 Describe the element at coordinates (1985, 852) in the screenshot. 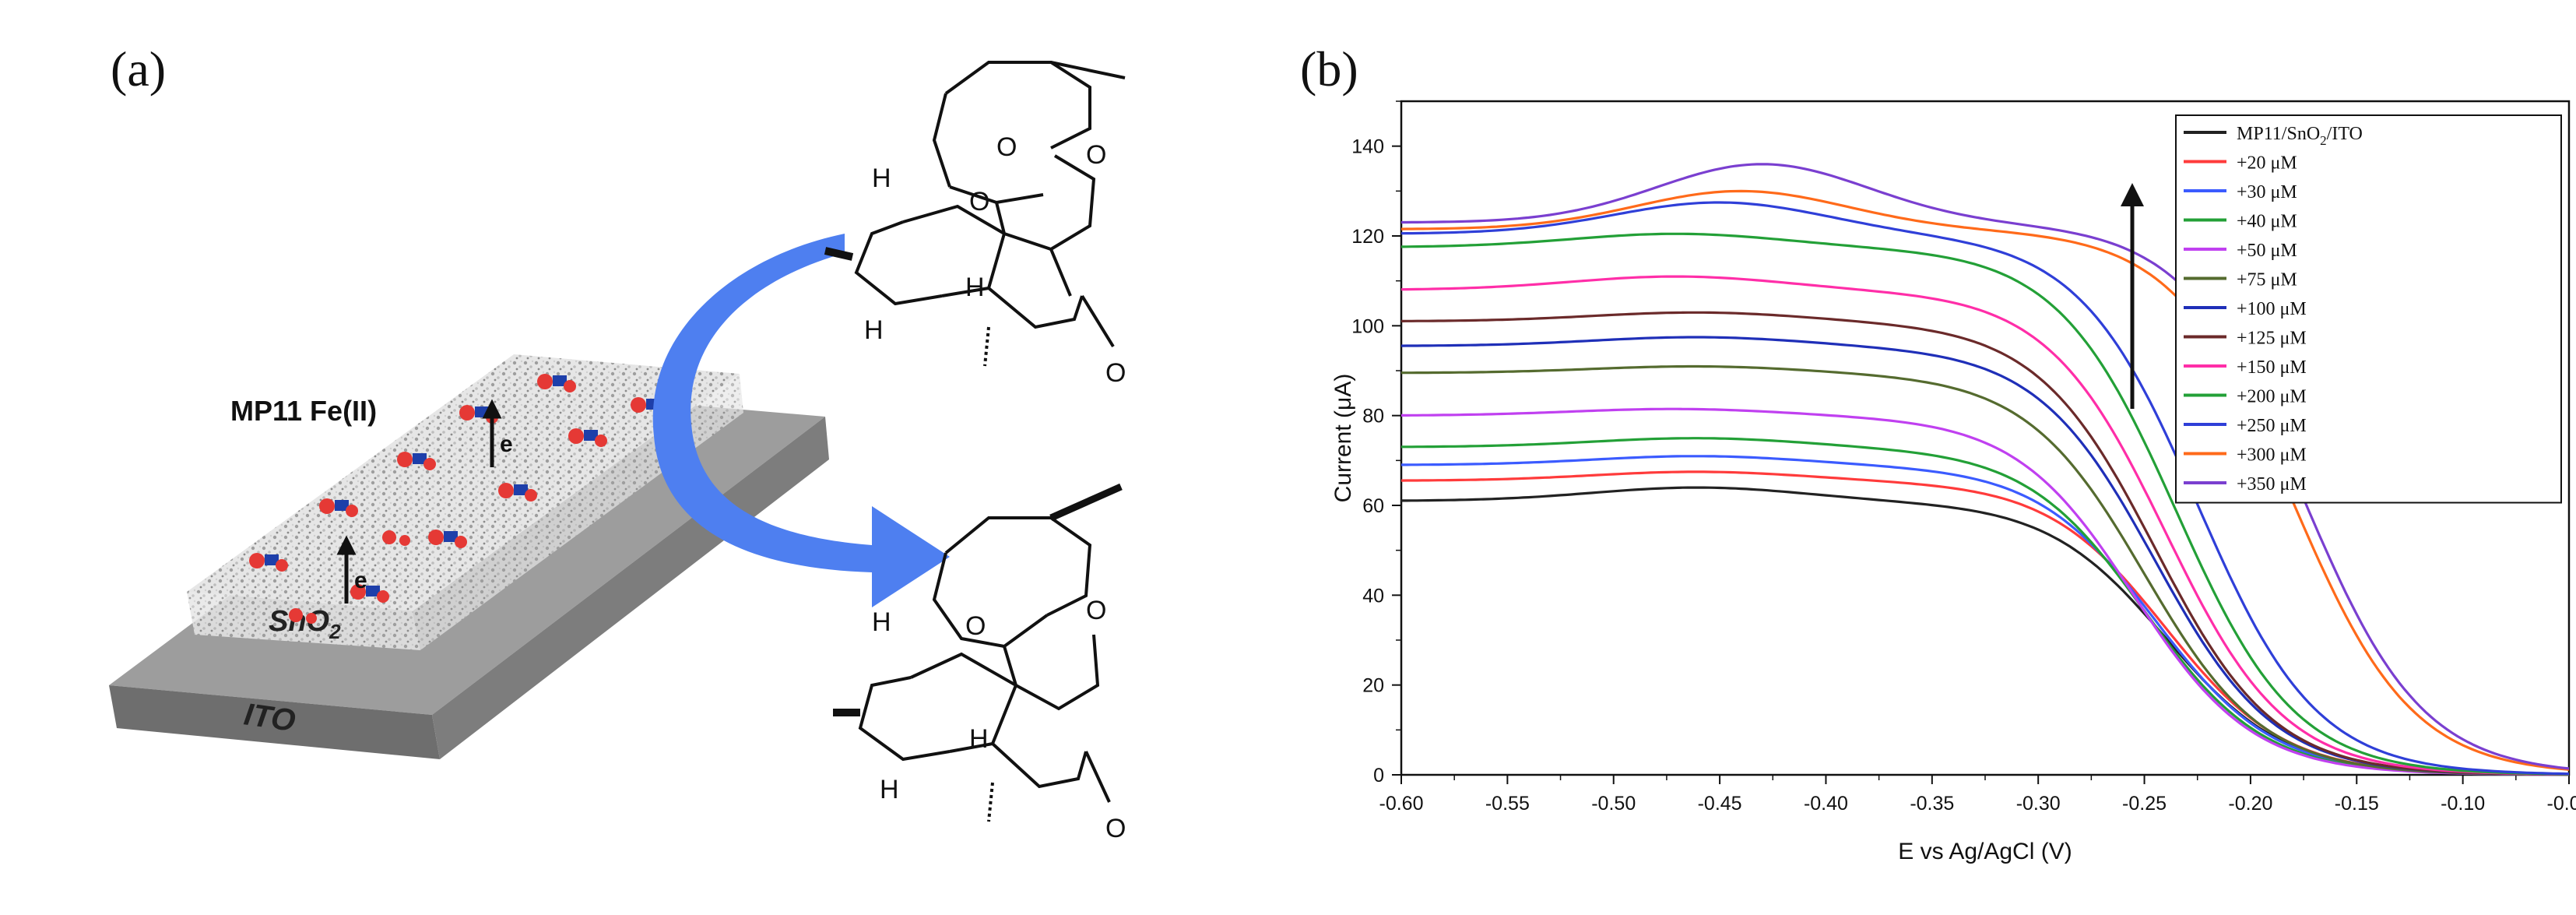

I see `x-axis-title: E vs Ag/AgCl (V)` at that location.